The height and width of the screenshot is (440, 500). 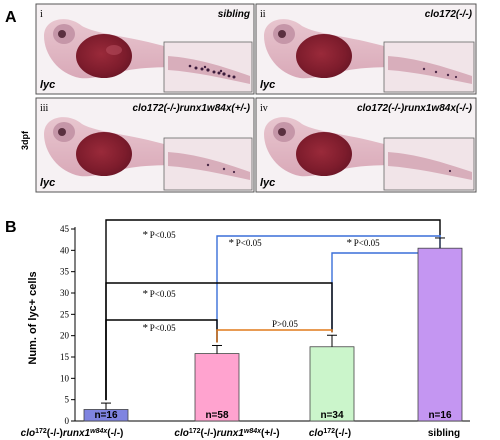 What do you see at coordinates (366, 49) in the screenshot?
I see `embryo-panel-ii: ii clo172(-/-) lyc` at bounding box center [366, 49].